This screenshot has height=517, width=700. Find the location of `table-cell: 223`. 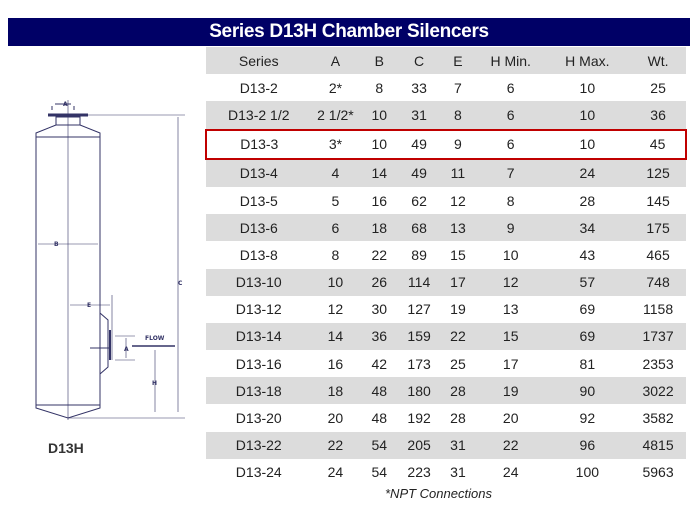

table-cell: 223 is located at coordinates (419, 472).